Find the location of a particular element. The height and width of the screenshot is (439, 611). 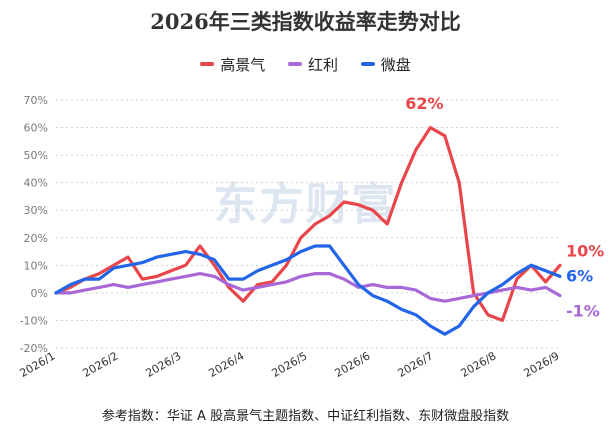

y-tick-label: -10% is located at coordinates (34, 320).